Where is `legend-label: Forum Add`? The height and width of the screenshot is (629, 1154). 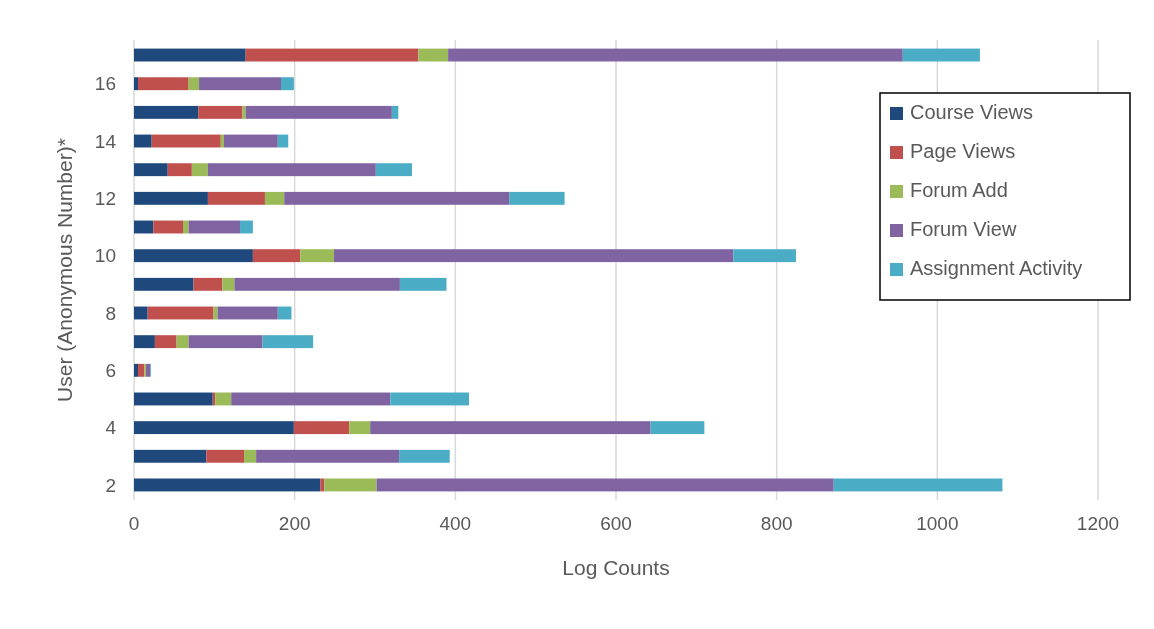 legend-label: Forum Add is located at coordinates (959, 190).